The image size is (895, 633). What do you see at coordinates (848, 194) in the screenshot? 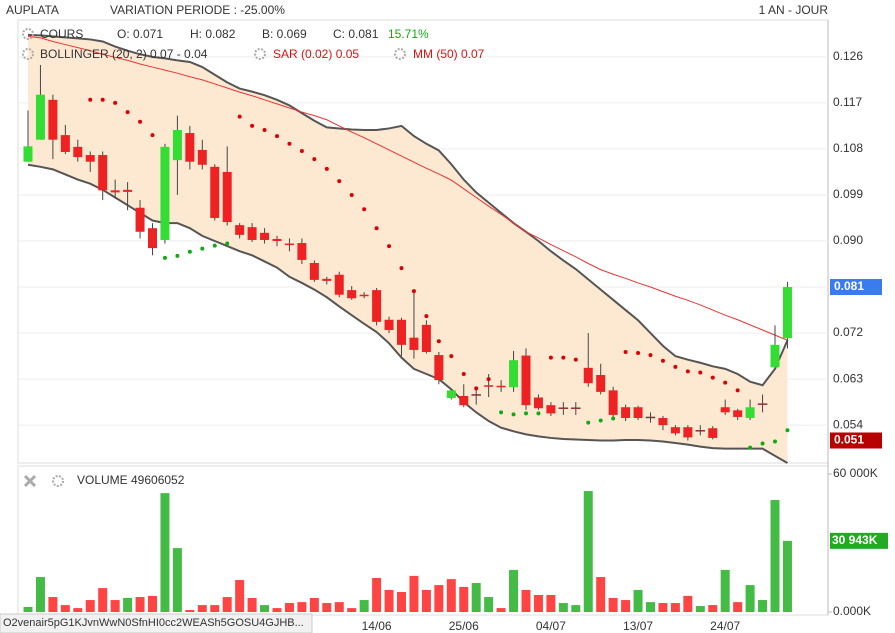
I see `y-tick-label: 0.099` at bounding box center [848, 194].